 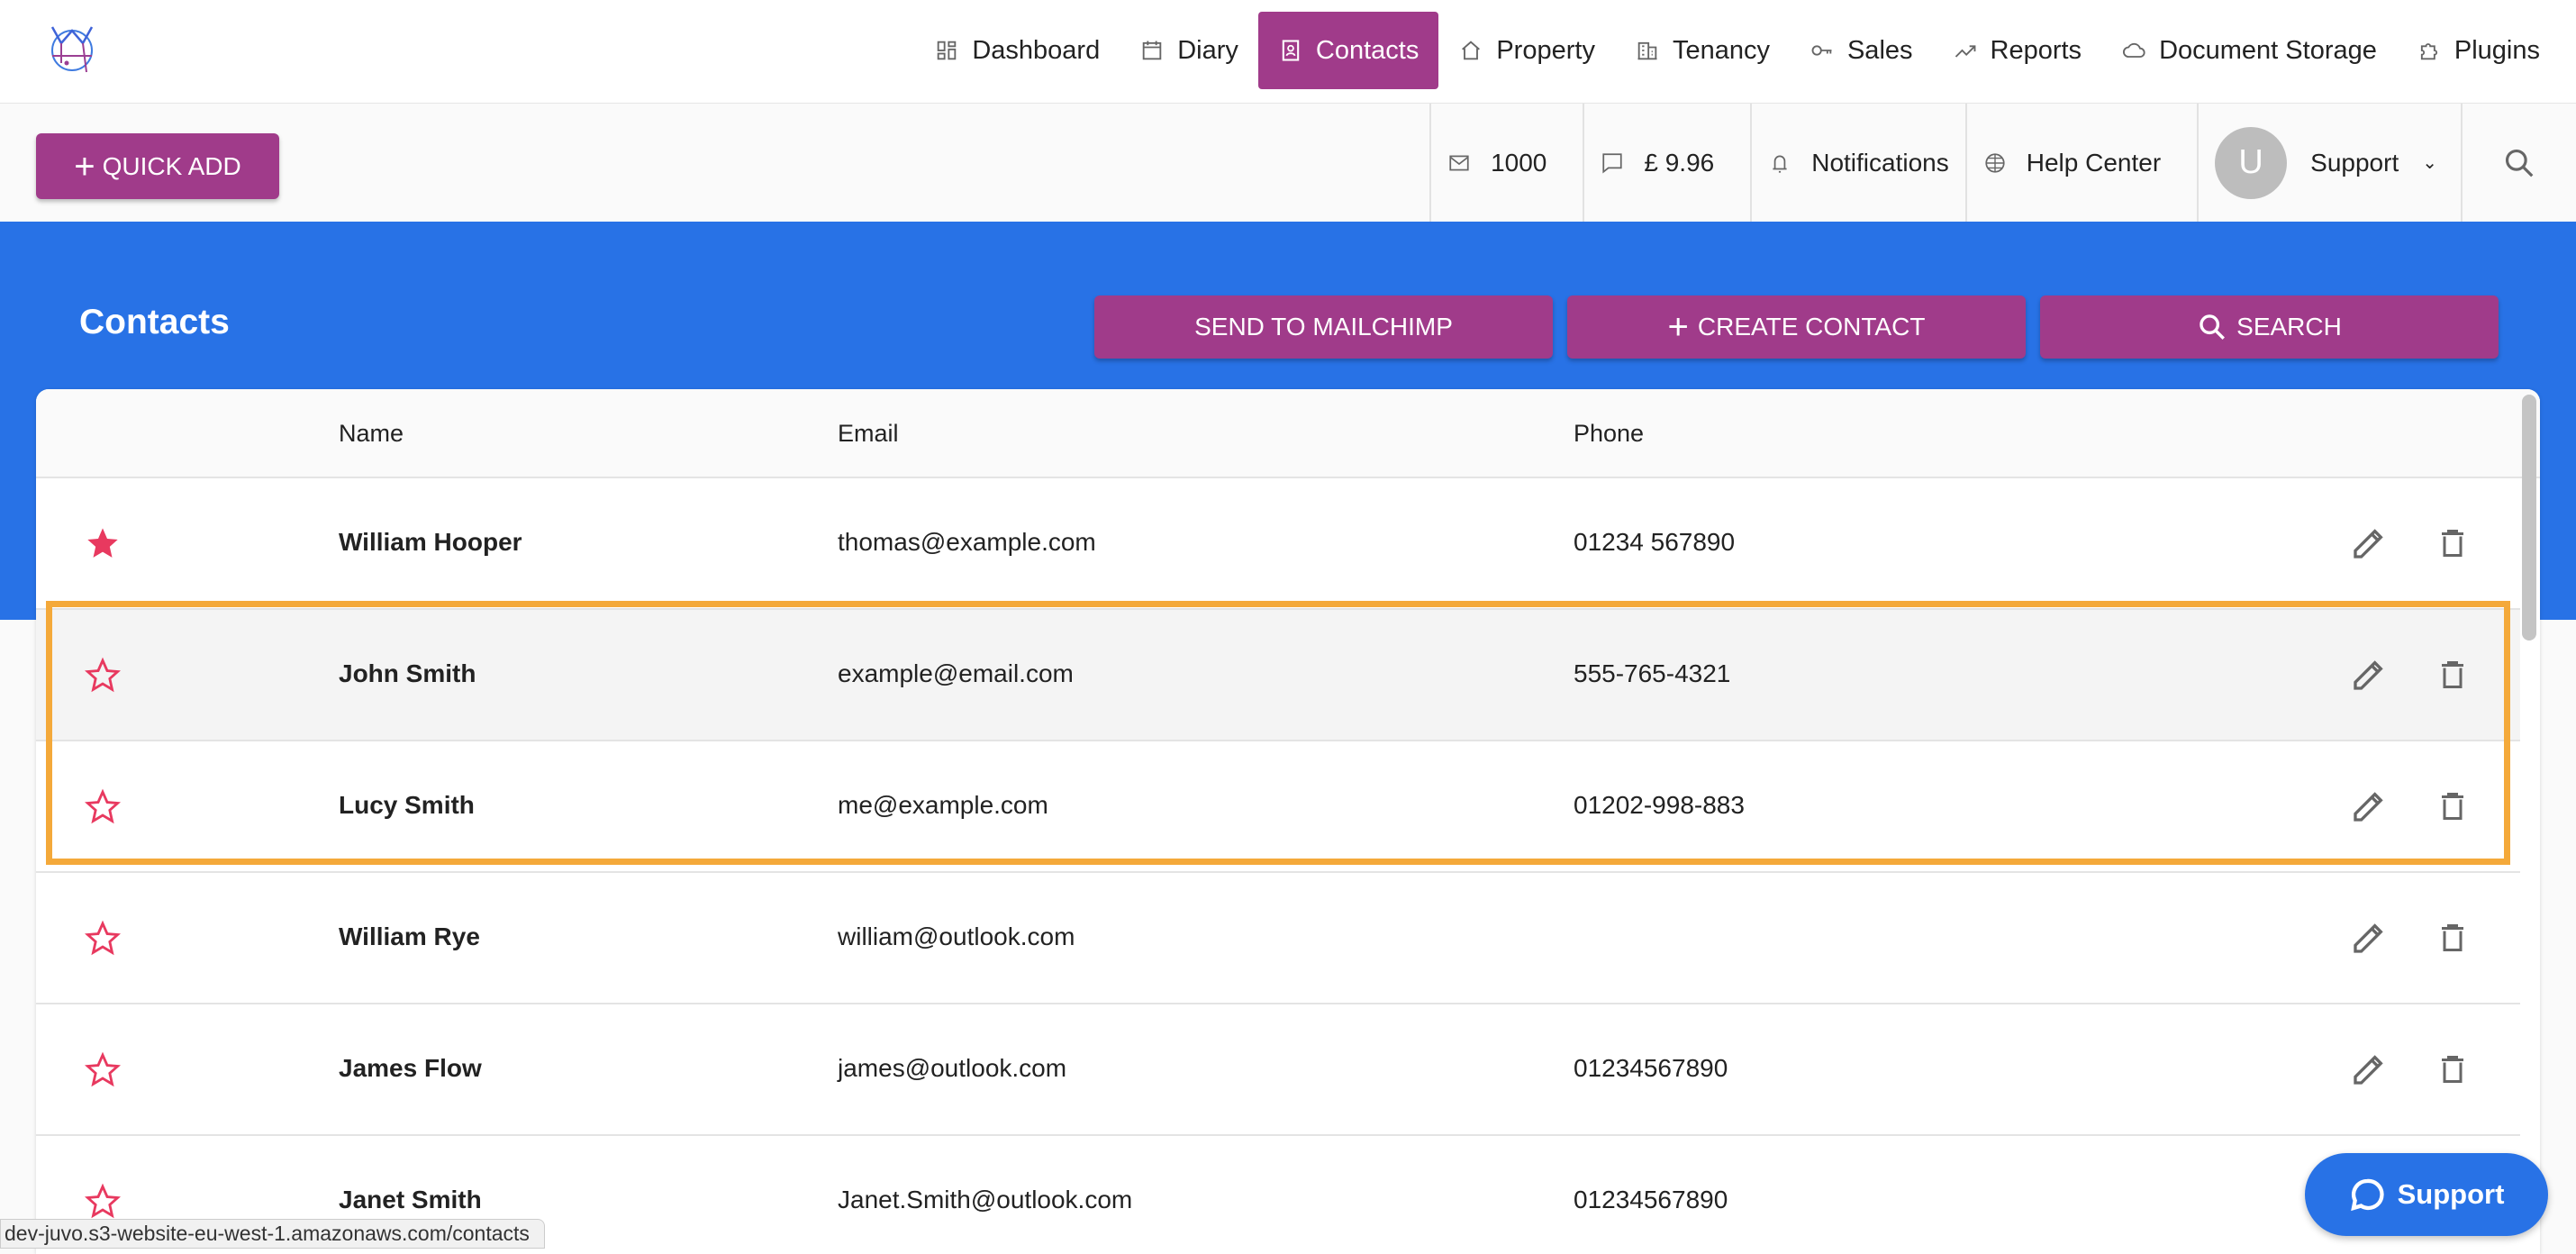 I want to click on dashboard-icon, so click(x=948, y=50).